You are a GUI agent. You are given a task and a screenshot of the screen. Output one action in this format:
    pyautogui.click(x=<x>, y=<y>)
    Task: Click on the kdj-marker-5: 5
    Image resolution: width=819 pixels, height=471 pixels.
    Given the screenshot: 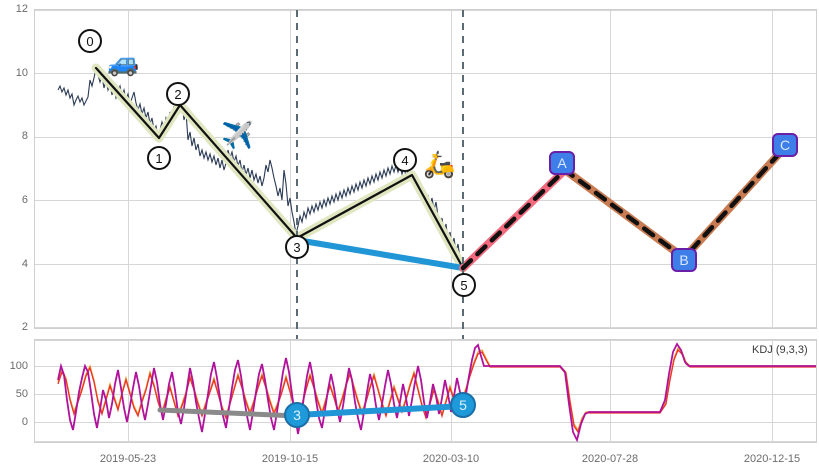 What is the action you would take?
    pyautogui.click(x=463, y=405)
    